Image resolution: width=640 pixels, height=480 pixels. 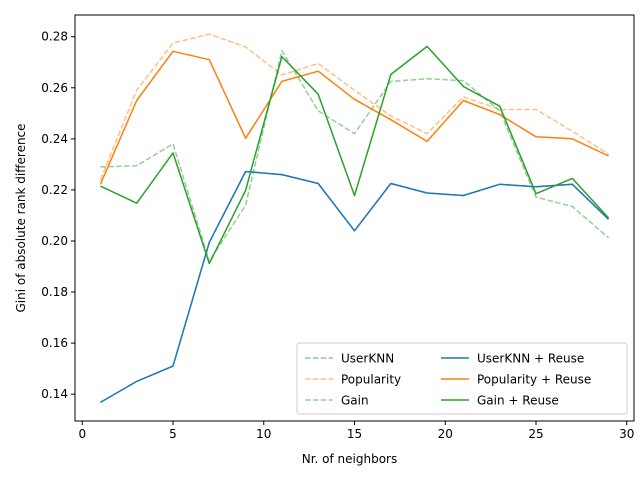 What do you see at coordinates (54, 88) in the screenshot?
I see `y-tick-label: 0.26` at bounding box center [54, 88].